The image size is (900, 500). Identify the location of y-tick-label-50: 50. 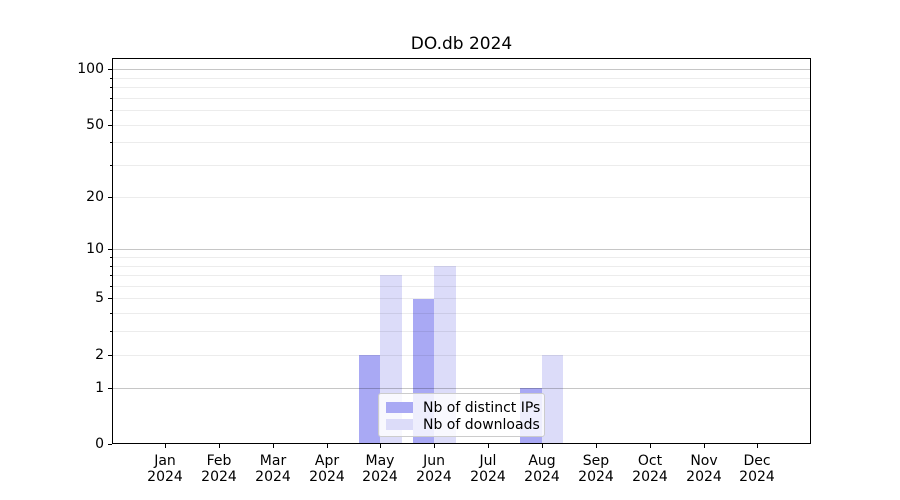
(95, 125).